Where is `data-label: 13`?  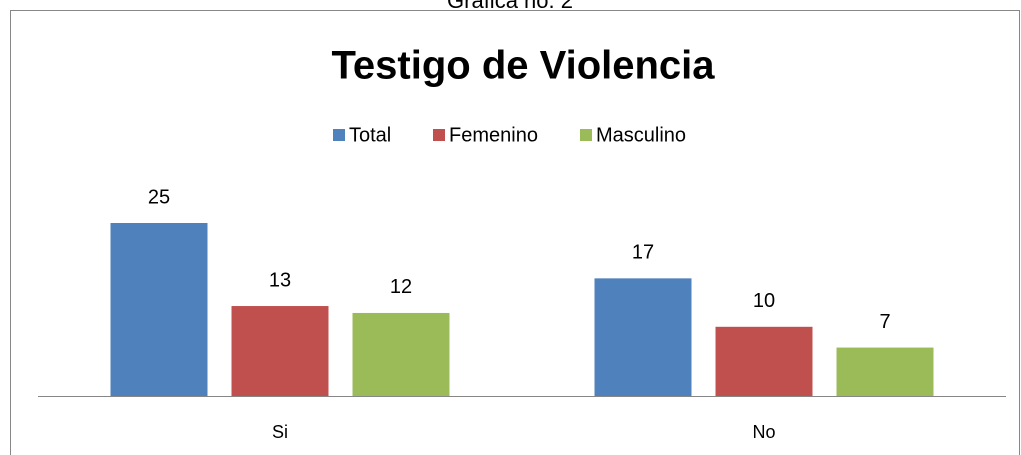 data-label: 13 is located at coordinates (280, 280).